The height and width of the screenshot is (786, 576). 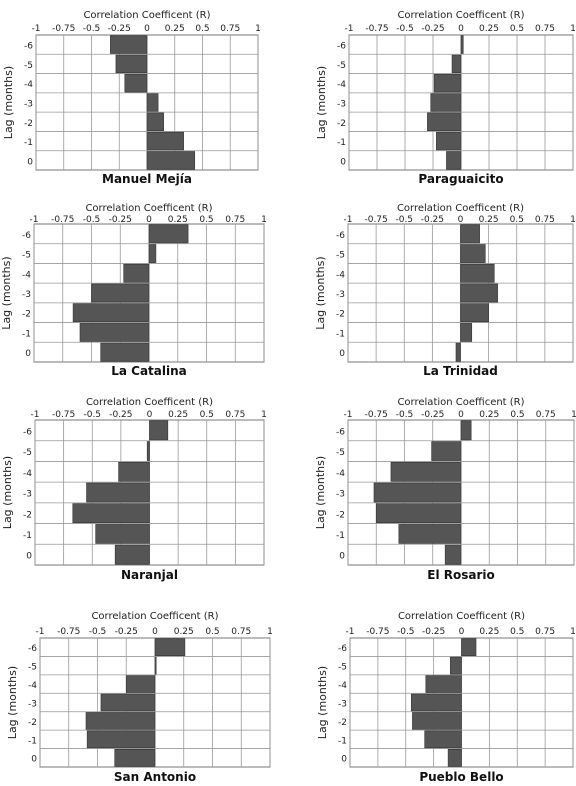 I want to click on x-tick-label: -0.25, so click(x=432, y=220).